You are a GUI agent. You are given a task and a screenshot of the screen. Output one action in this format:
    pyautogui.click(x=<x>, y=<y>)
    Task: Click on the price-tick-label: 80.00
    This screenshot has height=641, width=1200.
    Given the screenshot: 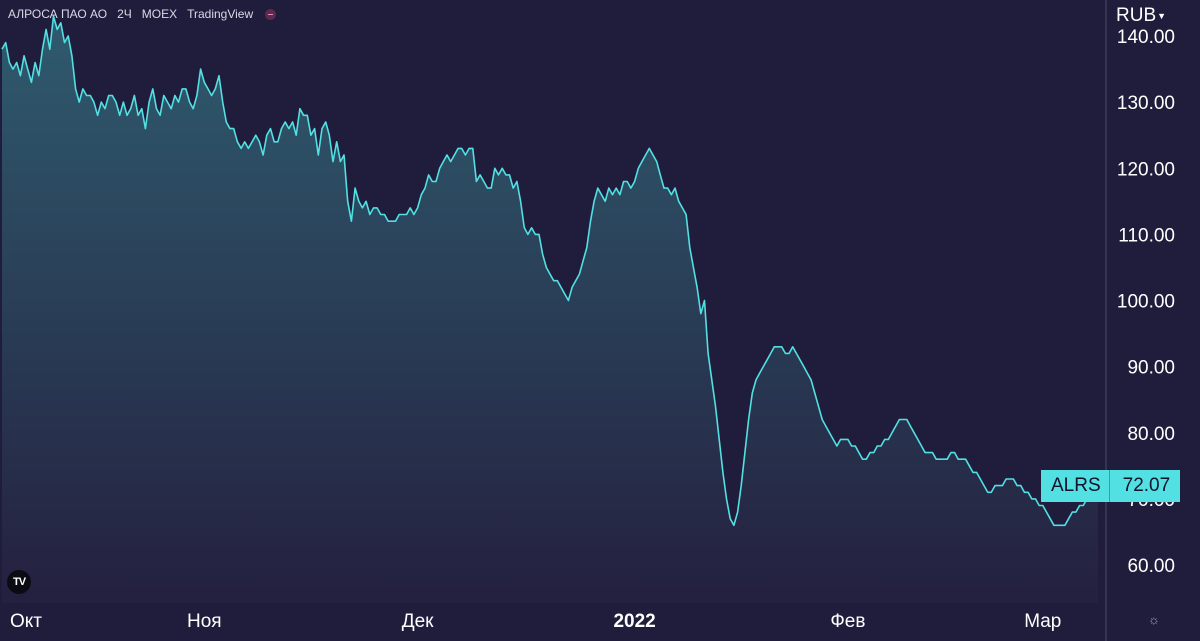 What is the action you would take?
    pyautogui.click(x=1151, y=434)
    